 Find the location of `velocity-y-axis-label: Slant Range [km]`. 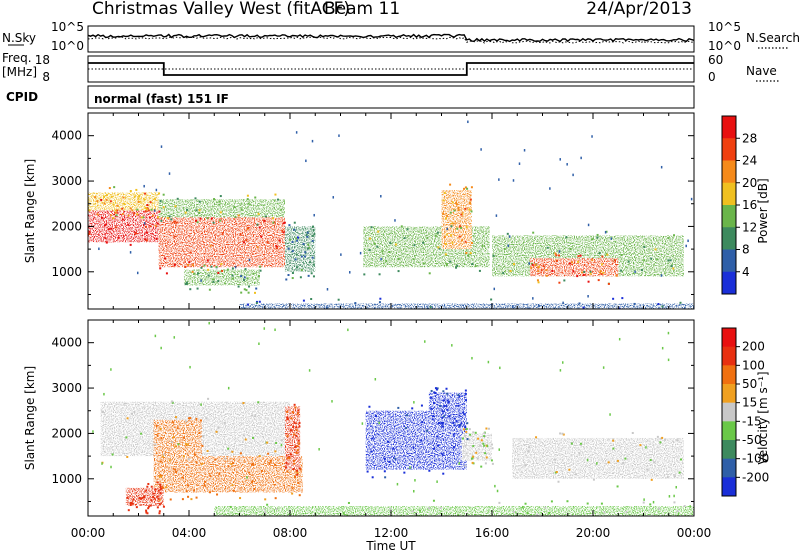

velocity-y-axis-label: Slant Range [km] is located at coordinates (30, 418).